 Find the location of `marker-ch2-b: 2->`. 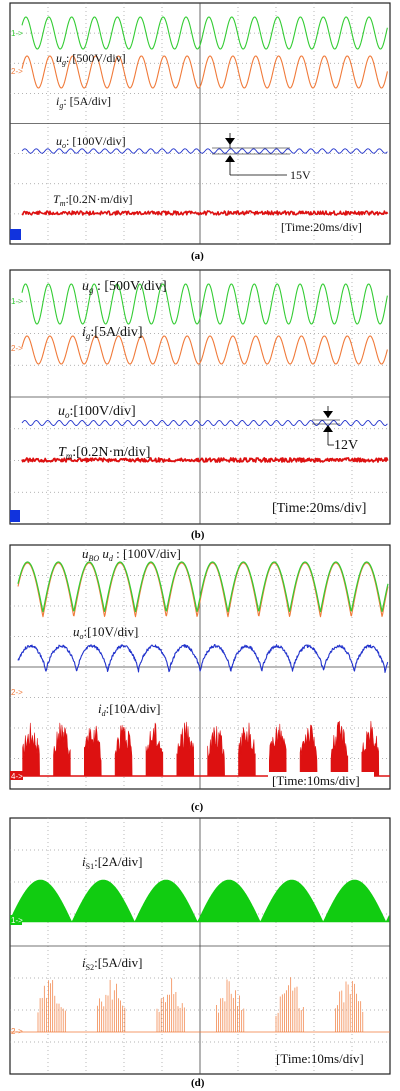

marker-ch2-b: 2-> is located at coordinates (17, 348).